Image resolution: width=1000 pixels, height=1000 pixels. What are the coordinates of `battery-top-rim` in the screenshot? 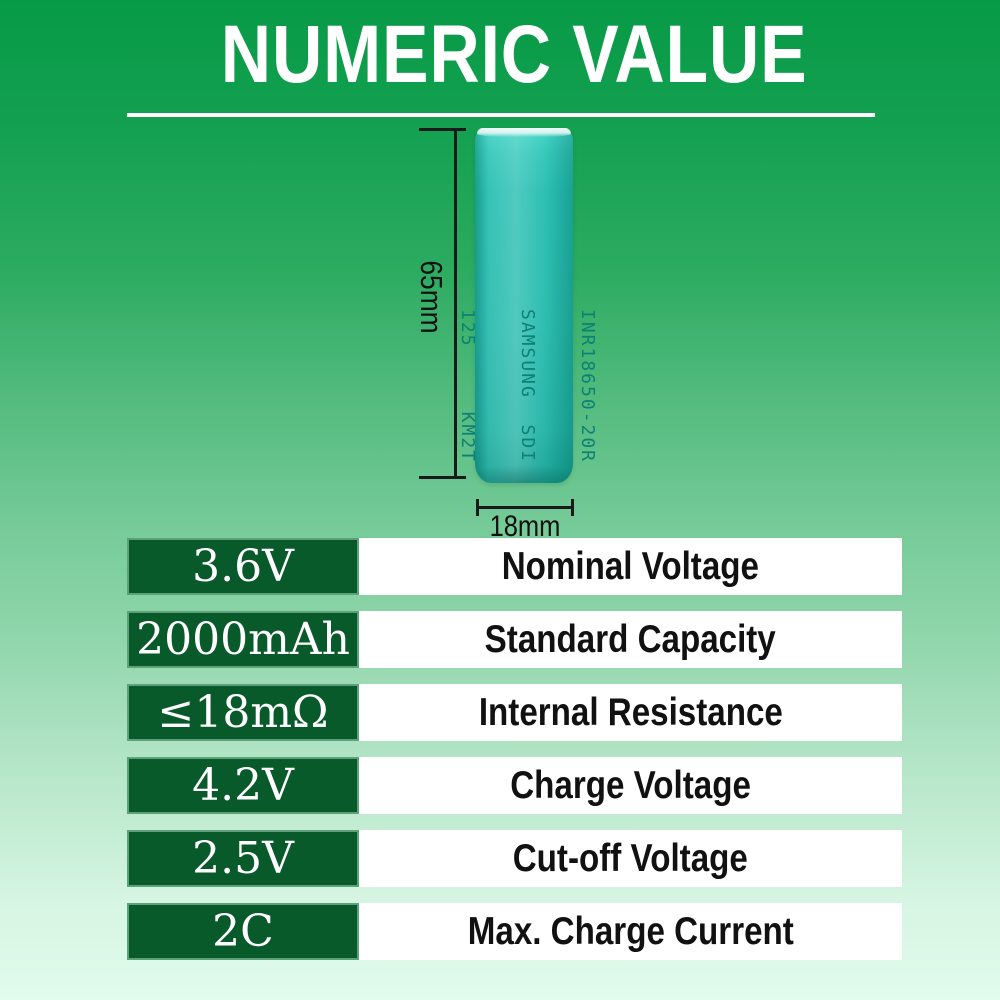 It's located at (524, 132).